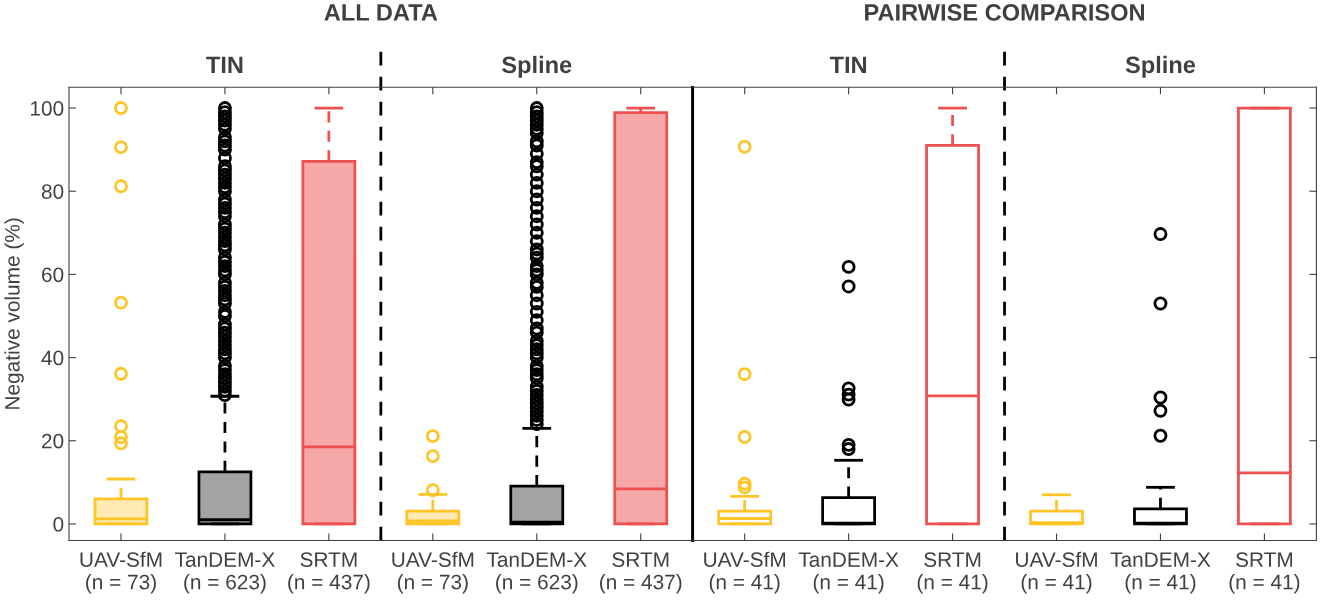 This screenshot has height=606, width=1327. What do you see at coordinates (52, 191) in the screenshot?
I see `y-tick-label: 80` at bounding box center [52, 191].